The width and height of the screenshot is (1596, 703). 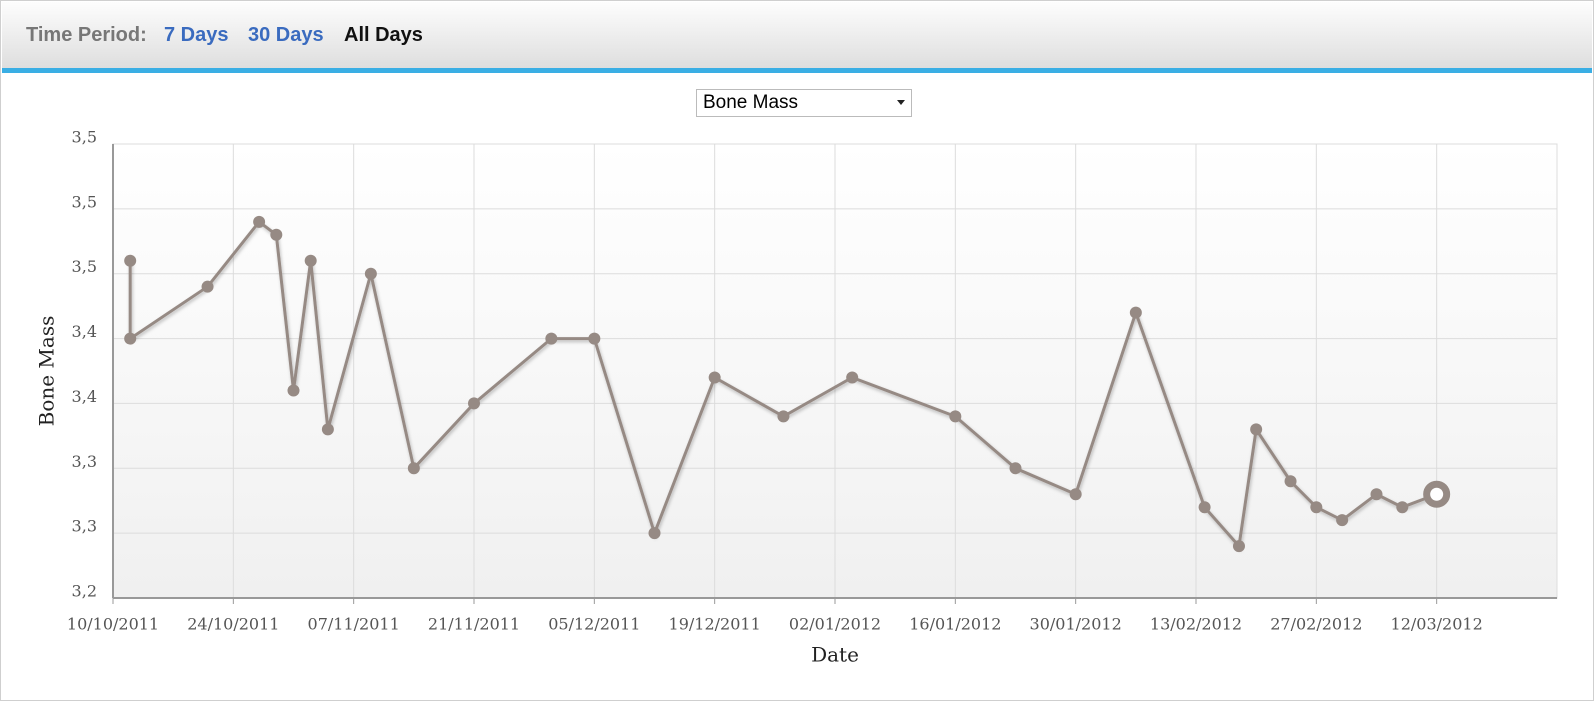 What do you see at coordinates (86, 35) in the screenshot?
I see `period-label: Time Period:` at bounding box center [86, 35].